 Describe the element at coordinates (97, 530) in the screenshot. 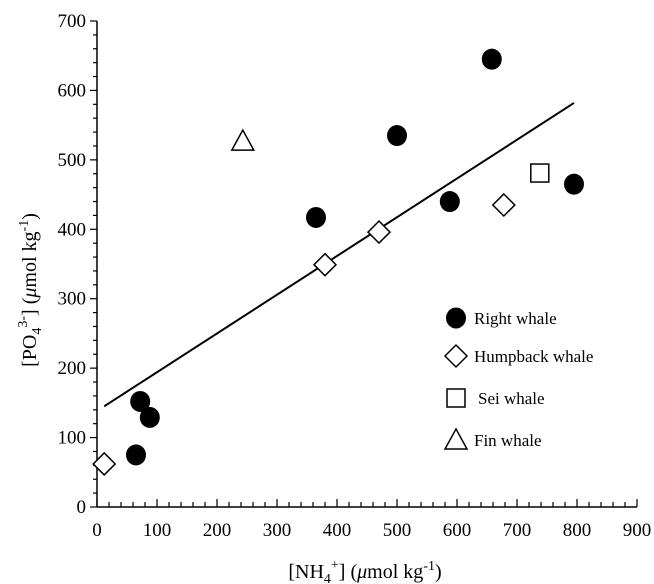

I see `x-tick-label: 0` at that location.